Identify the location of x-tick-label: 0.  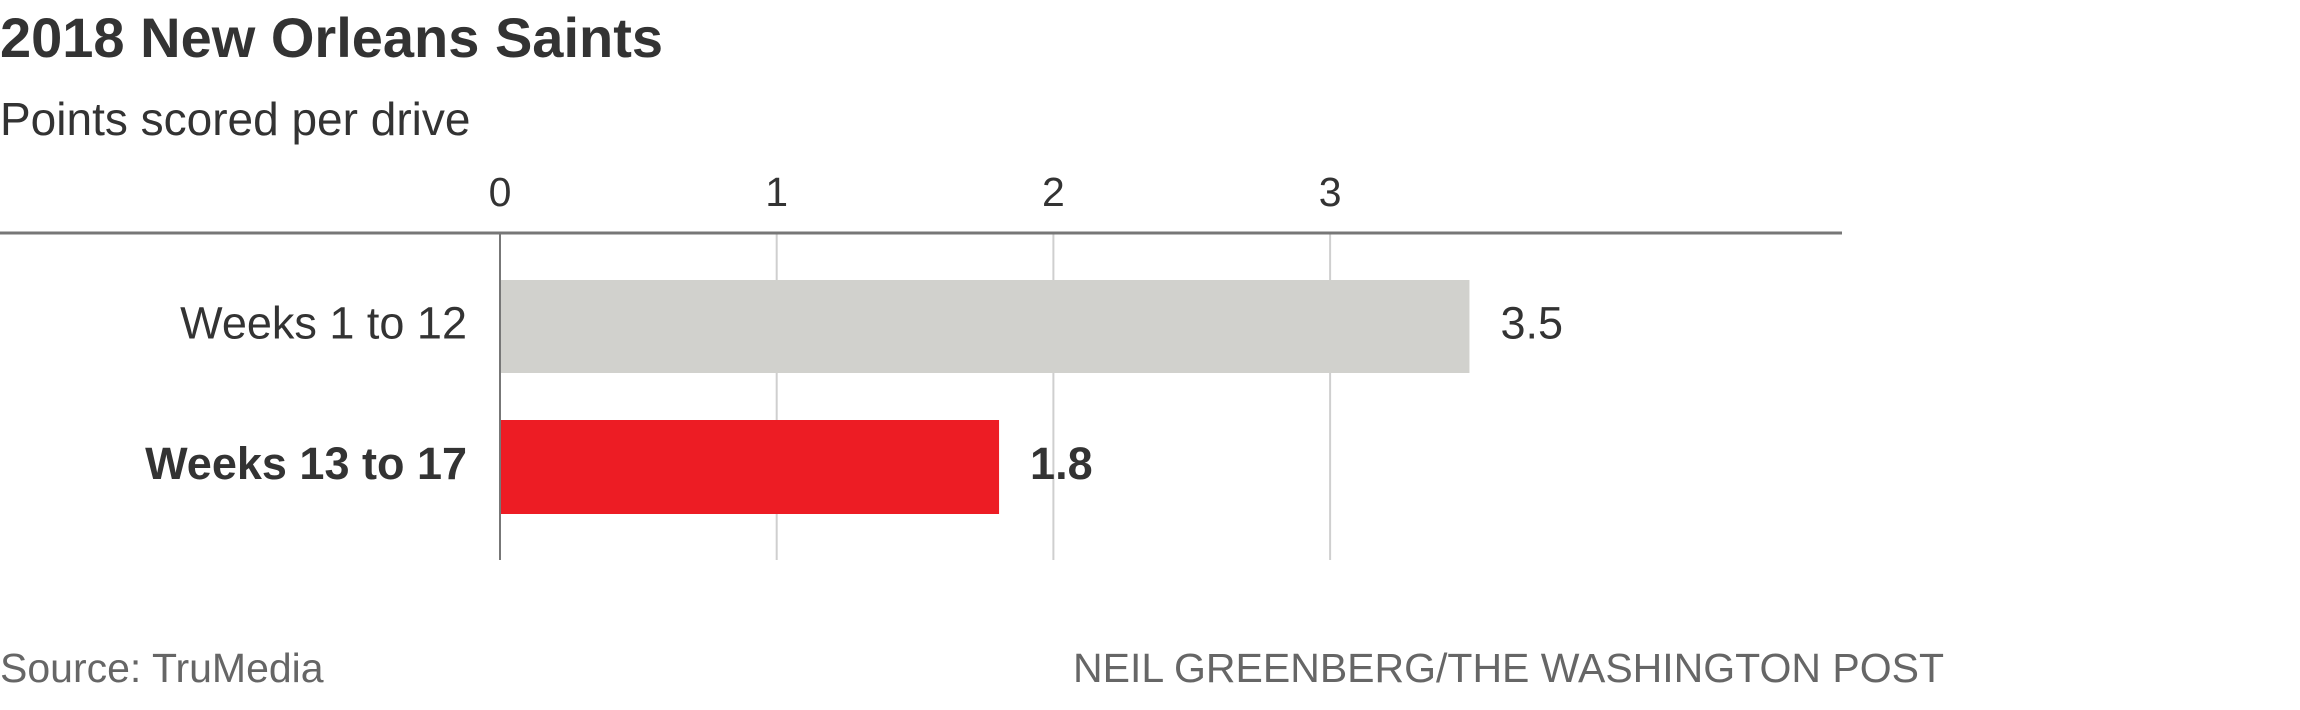
(500, 192).